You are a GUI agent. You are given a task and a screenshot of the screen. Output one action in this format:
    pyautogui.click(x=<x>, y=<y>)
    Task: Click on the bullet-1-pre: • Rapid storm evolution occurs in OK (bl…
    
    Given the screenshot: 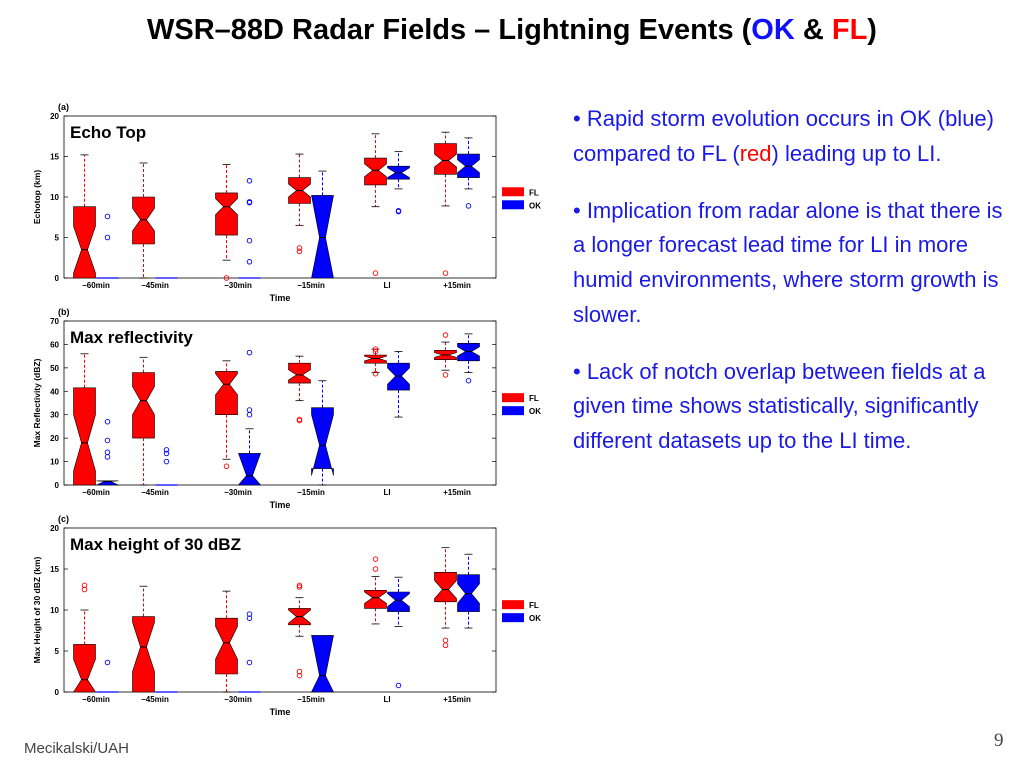 What is the action you would take?
    pyautogui.click(x=783, y=136)
    